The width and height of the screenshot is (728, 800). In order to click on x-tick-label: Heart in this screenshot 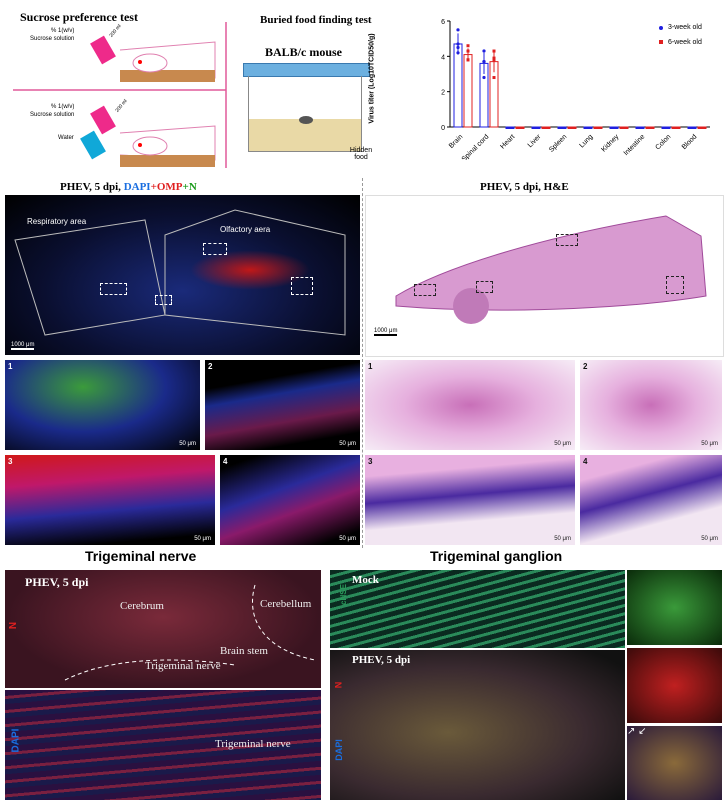, I will do `click(507, 141)`.